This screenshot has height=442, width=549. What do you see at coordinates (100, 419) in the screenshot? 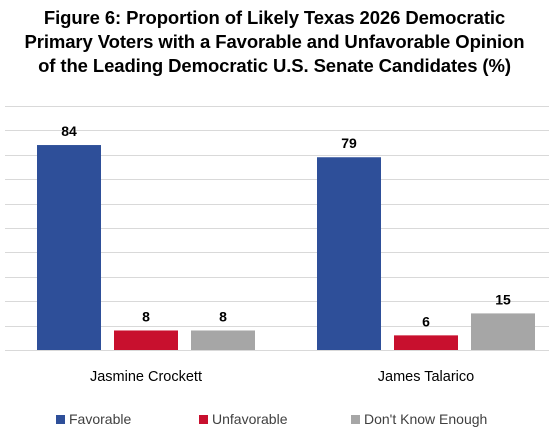
I see `legend-entry: Favorable` at bounding box center [100, 419].